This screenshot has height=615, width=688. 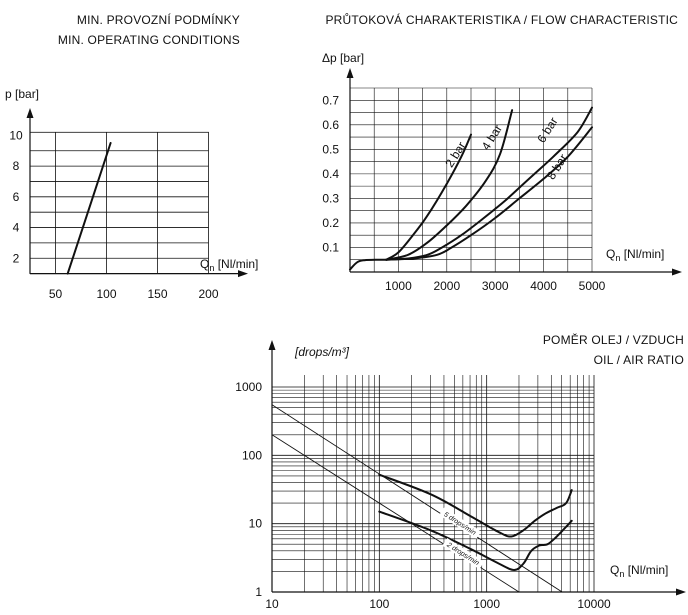 What do you see at coordinates (547, 130) in the screenshot?
I see `chart2-series-label: 6 bar` at bounding box center [547, 130].